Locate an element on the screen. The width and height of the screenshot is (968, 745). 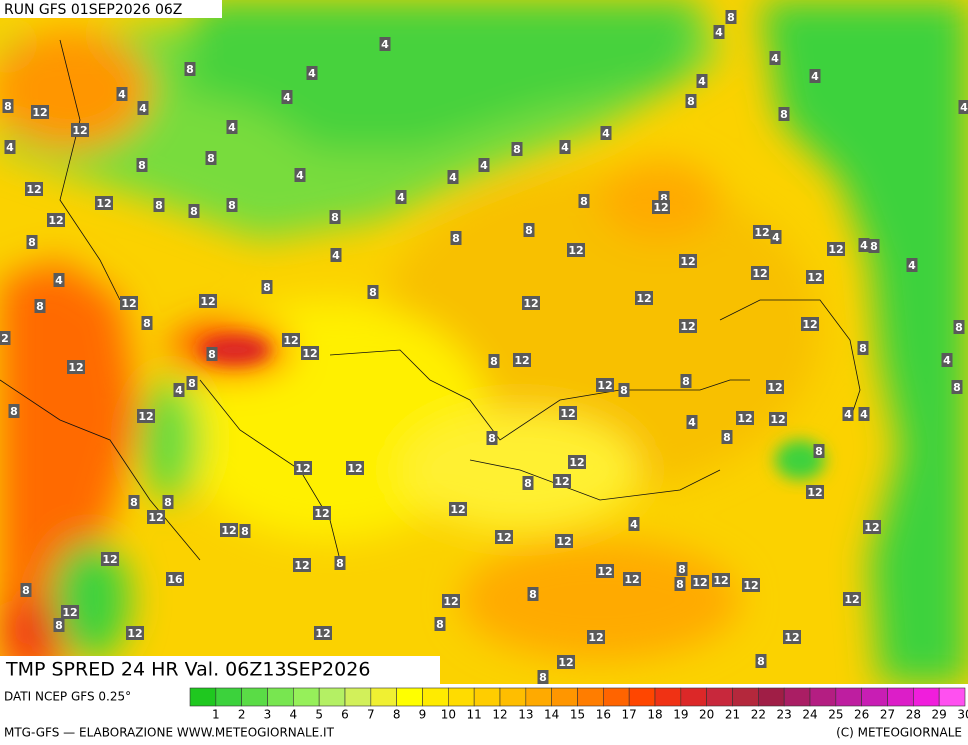
legend-label: 14 is located at coordinates (551, 715).